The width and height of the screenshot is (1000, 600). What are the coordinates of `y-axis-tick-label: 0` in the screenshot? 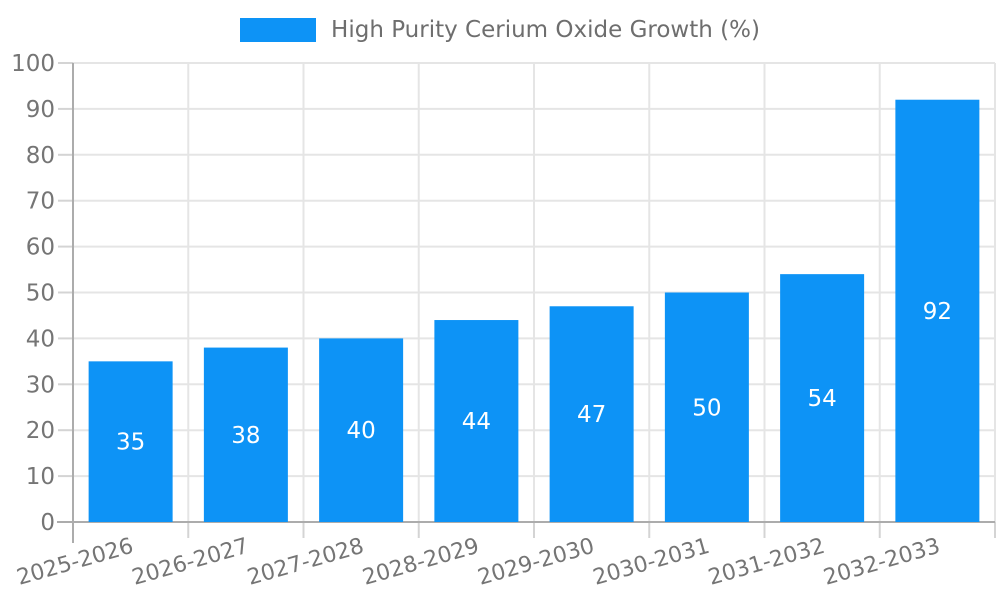 It's located at (47, 523).